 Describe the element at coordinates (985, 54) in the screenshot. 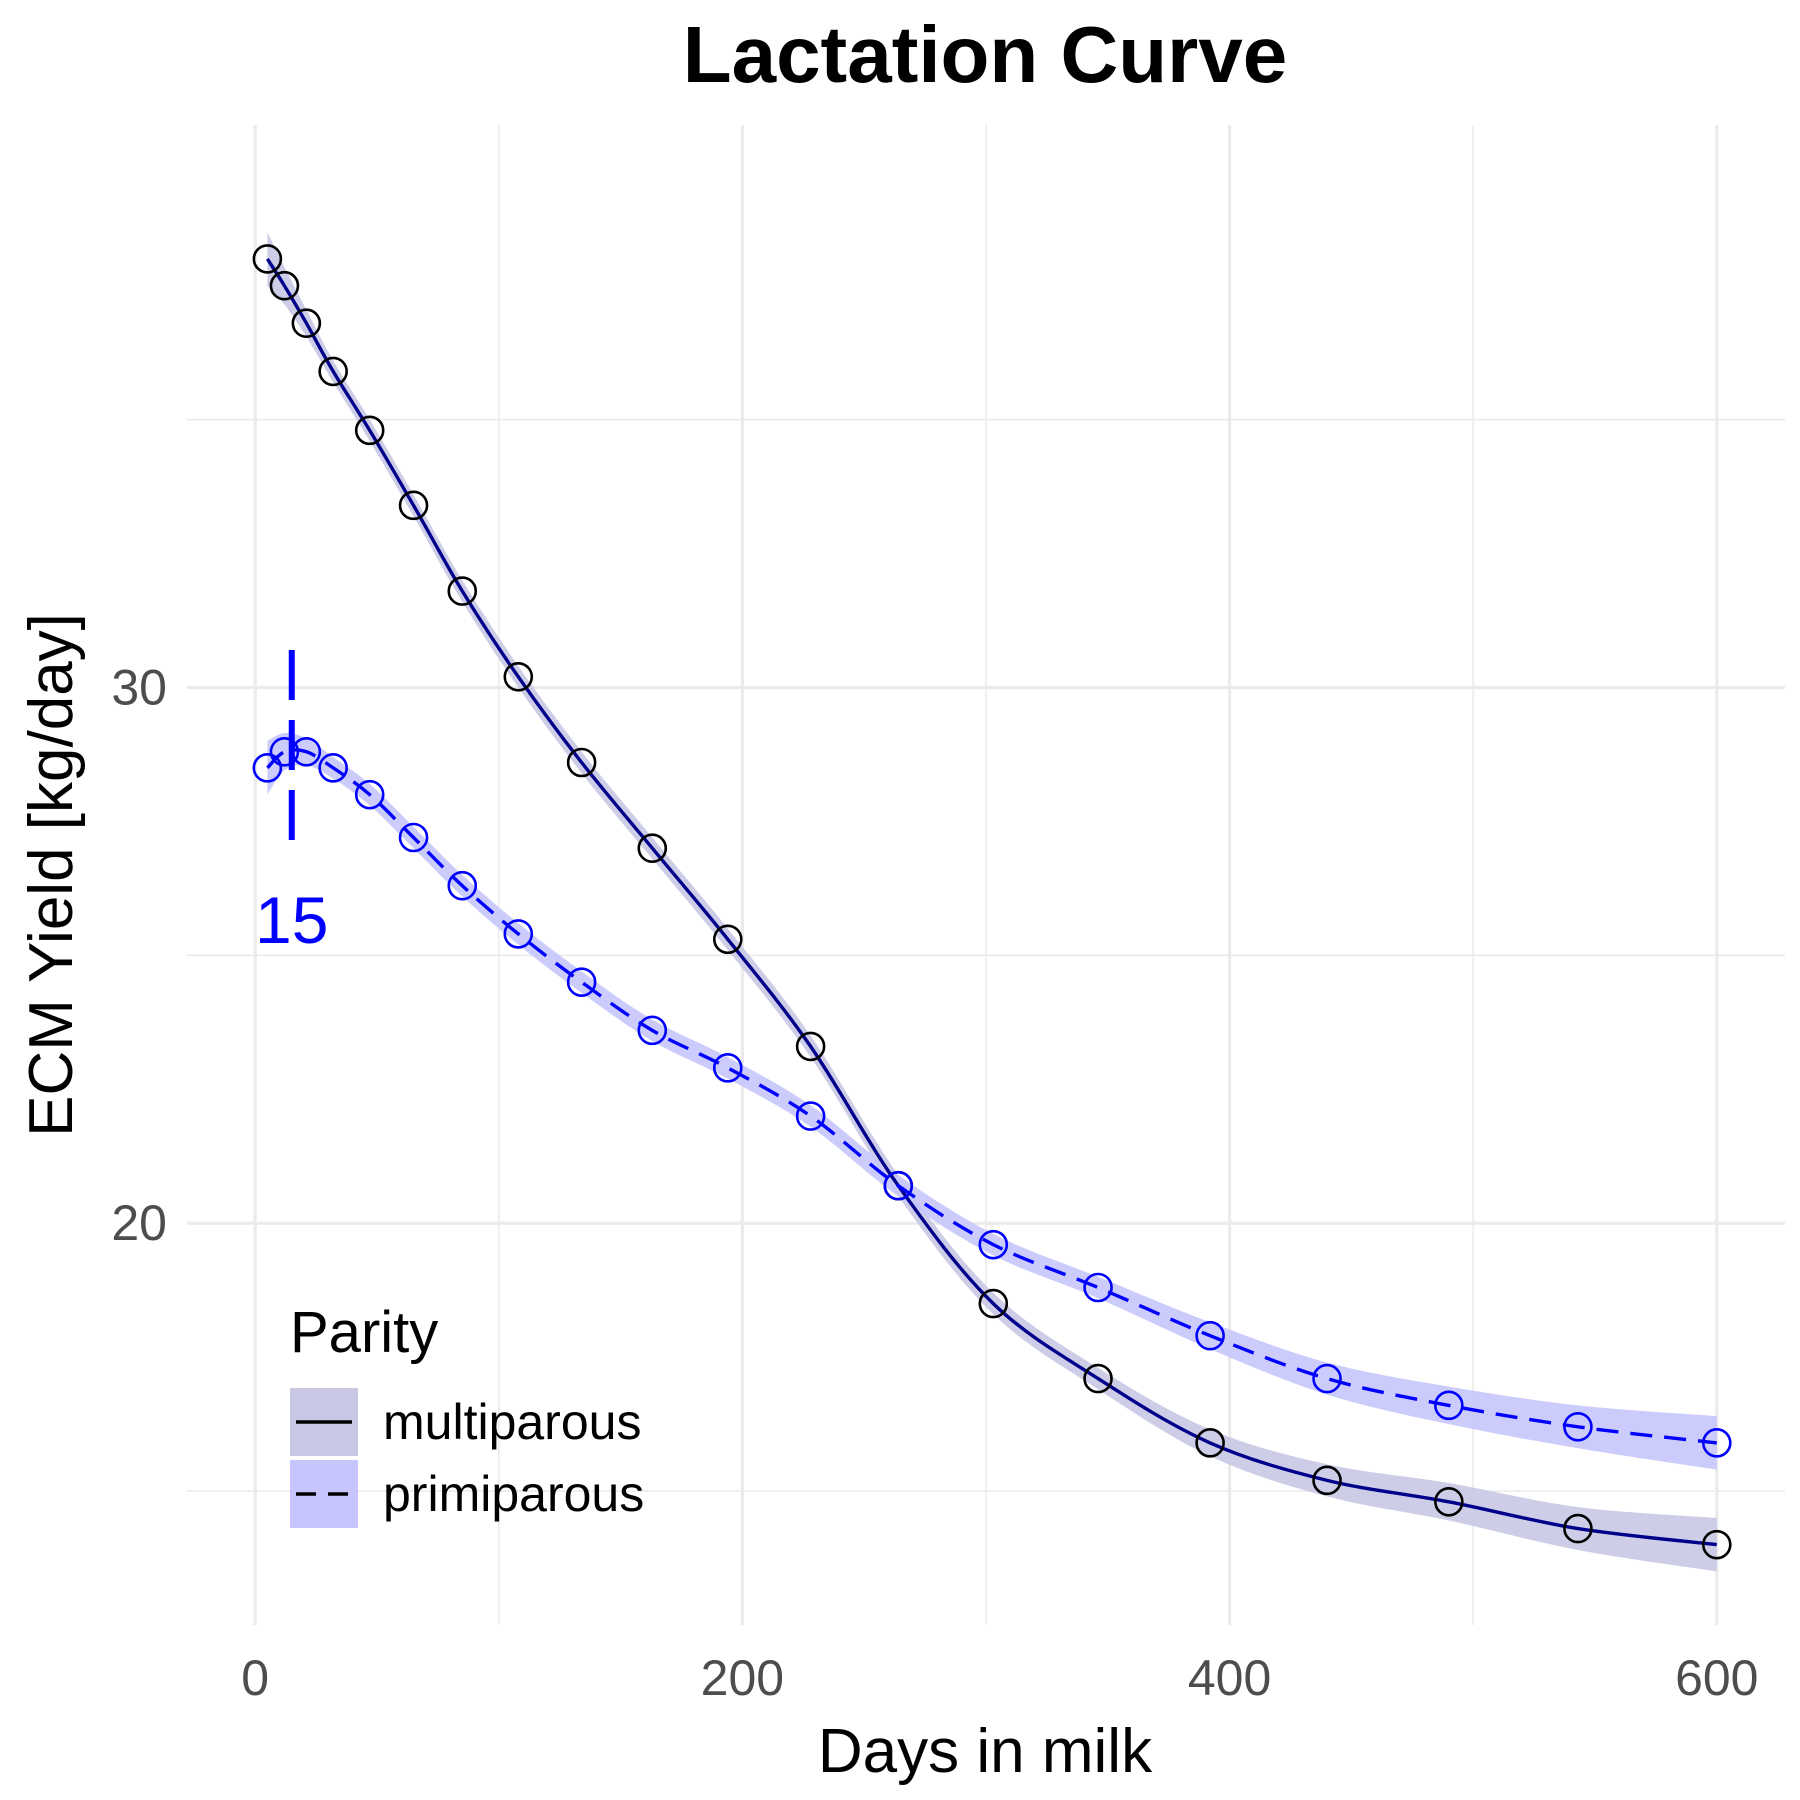

I see `chart-title: Lactation Curve` at that location.